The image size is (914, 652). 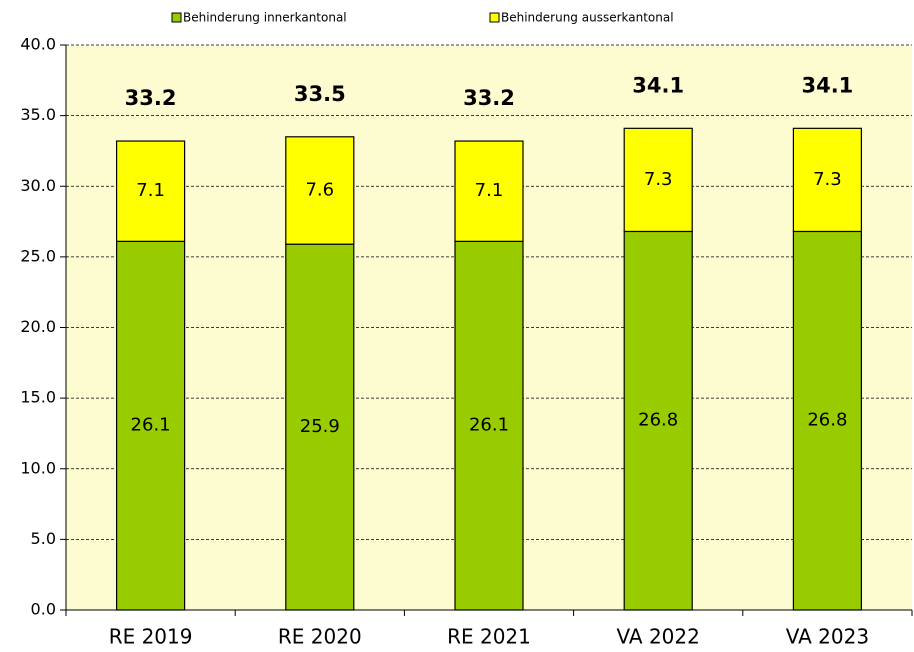 I want to click on y-tick-label: 20.0, so click(x=38, y=326).